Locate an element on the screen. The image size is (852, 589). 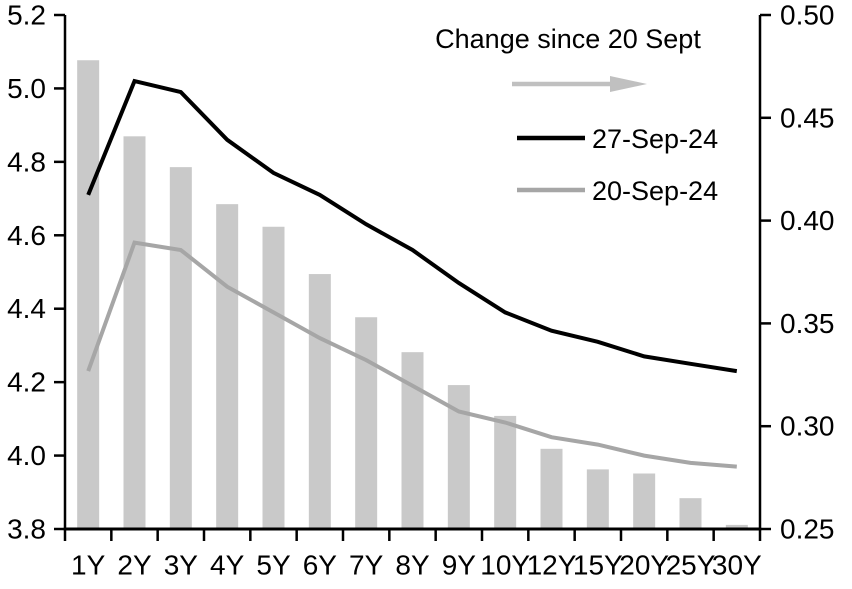
left-axis-tick-label: 4.6 is located at coordinates (26, 235).